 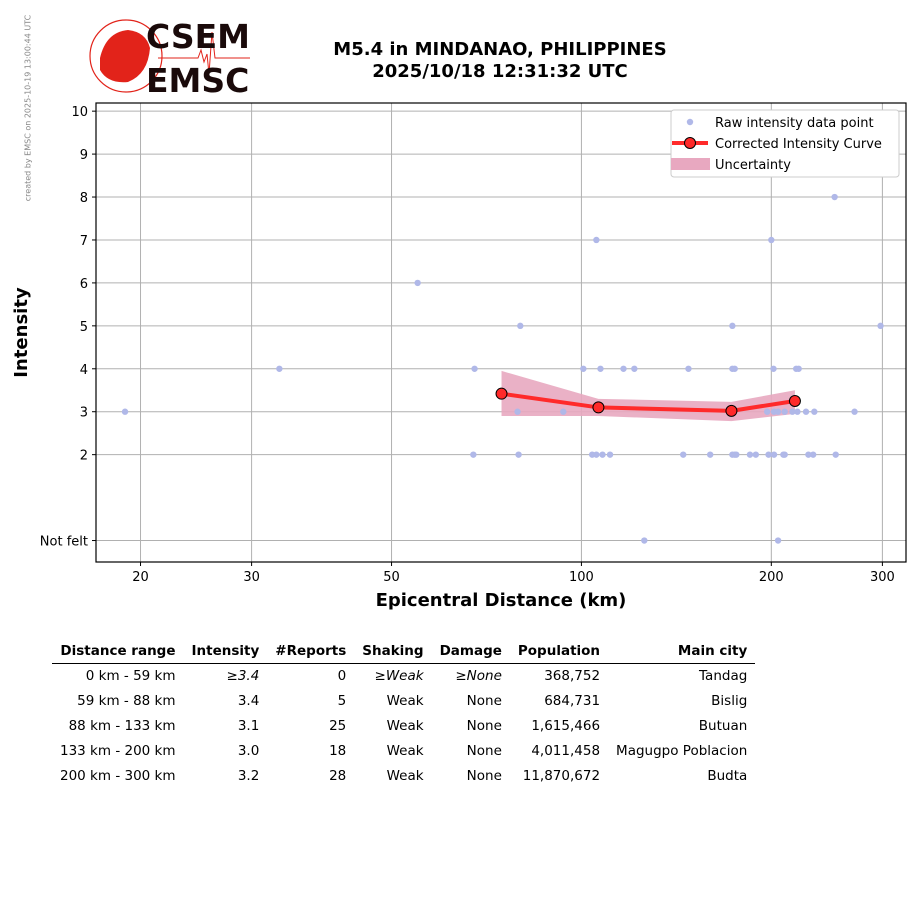 I want to click on y-tick-label: 5, so click(x=84, y=327).